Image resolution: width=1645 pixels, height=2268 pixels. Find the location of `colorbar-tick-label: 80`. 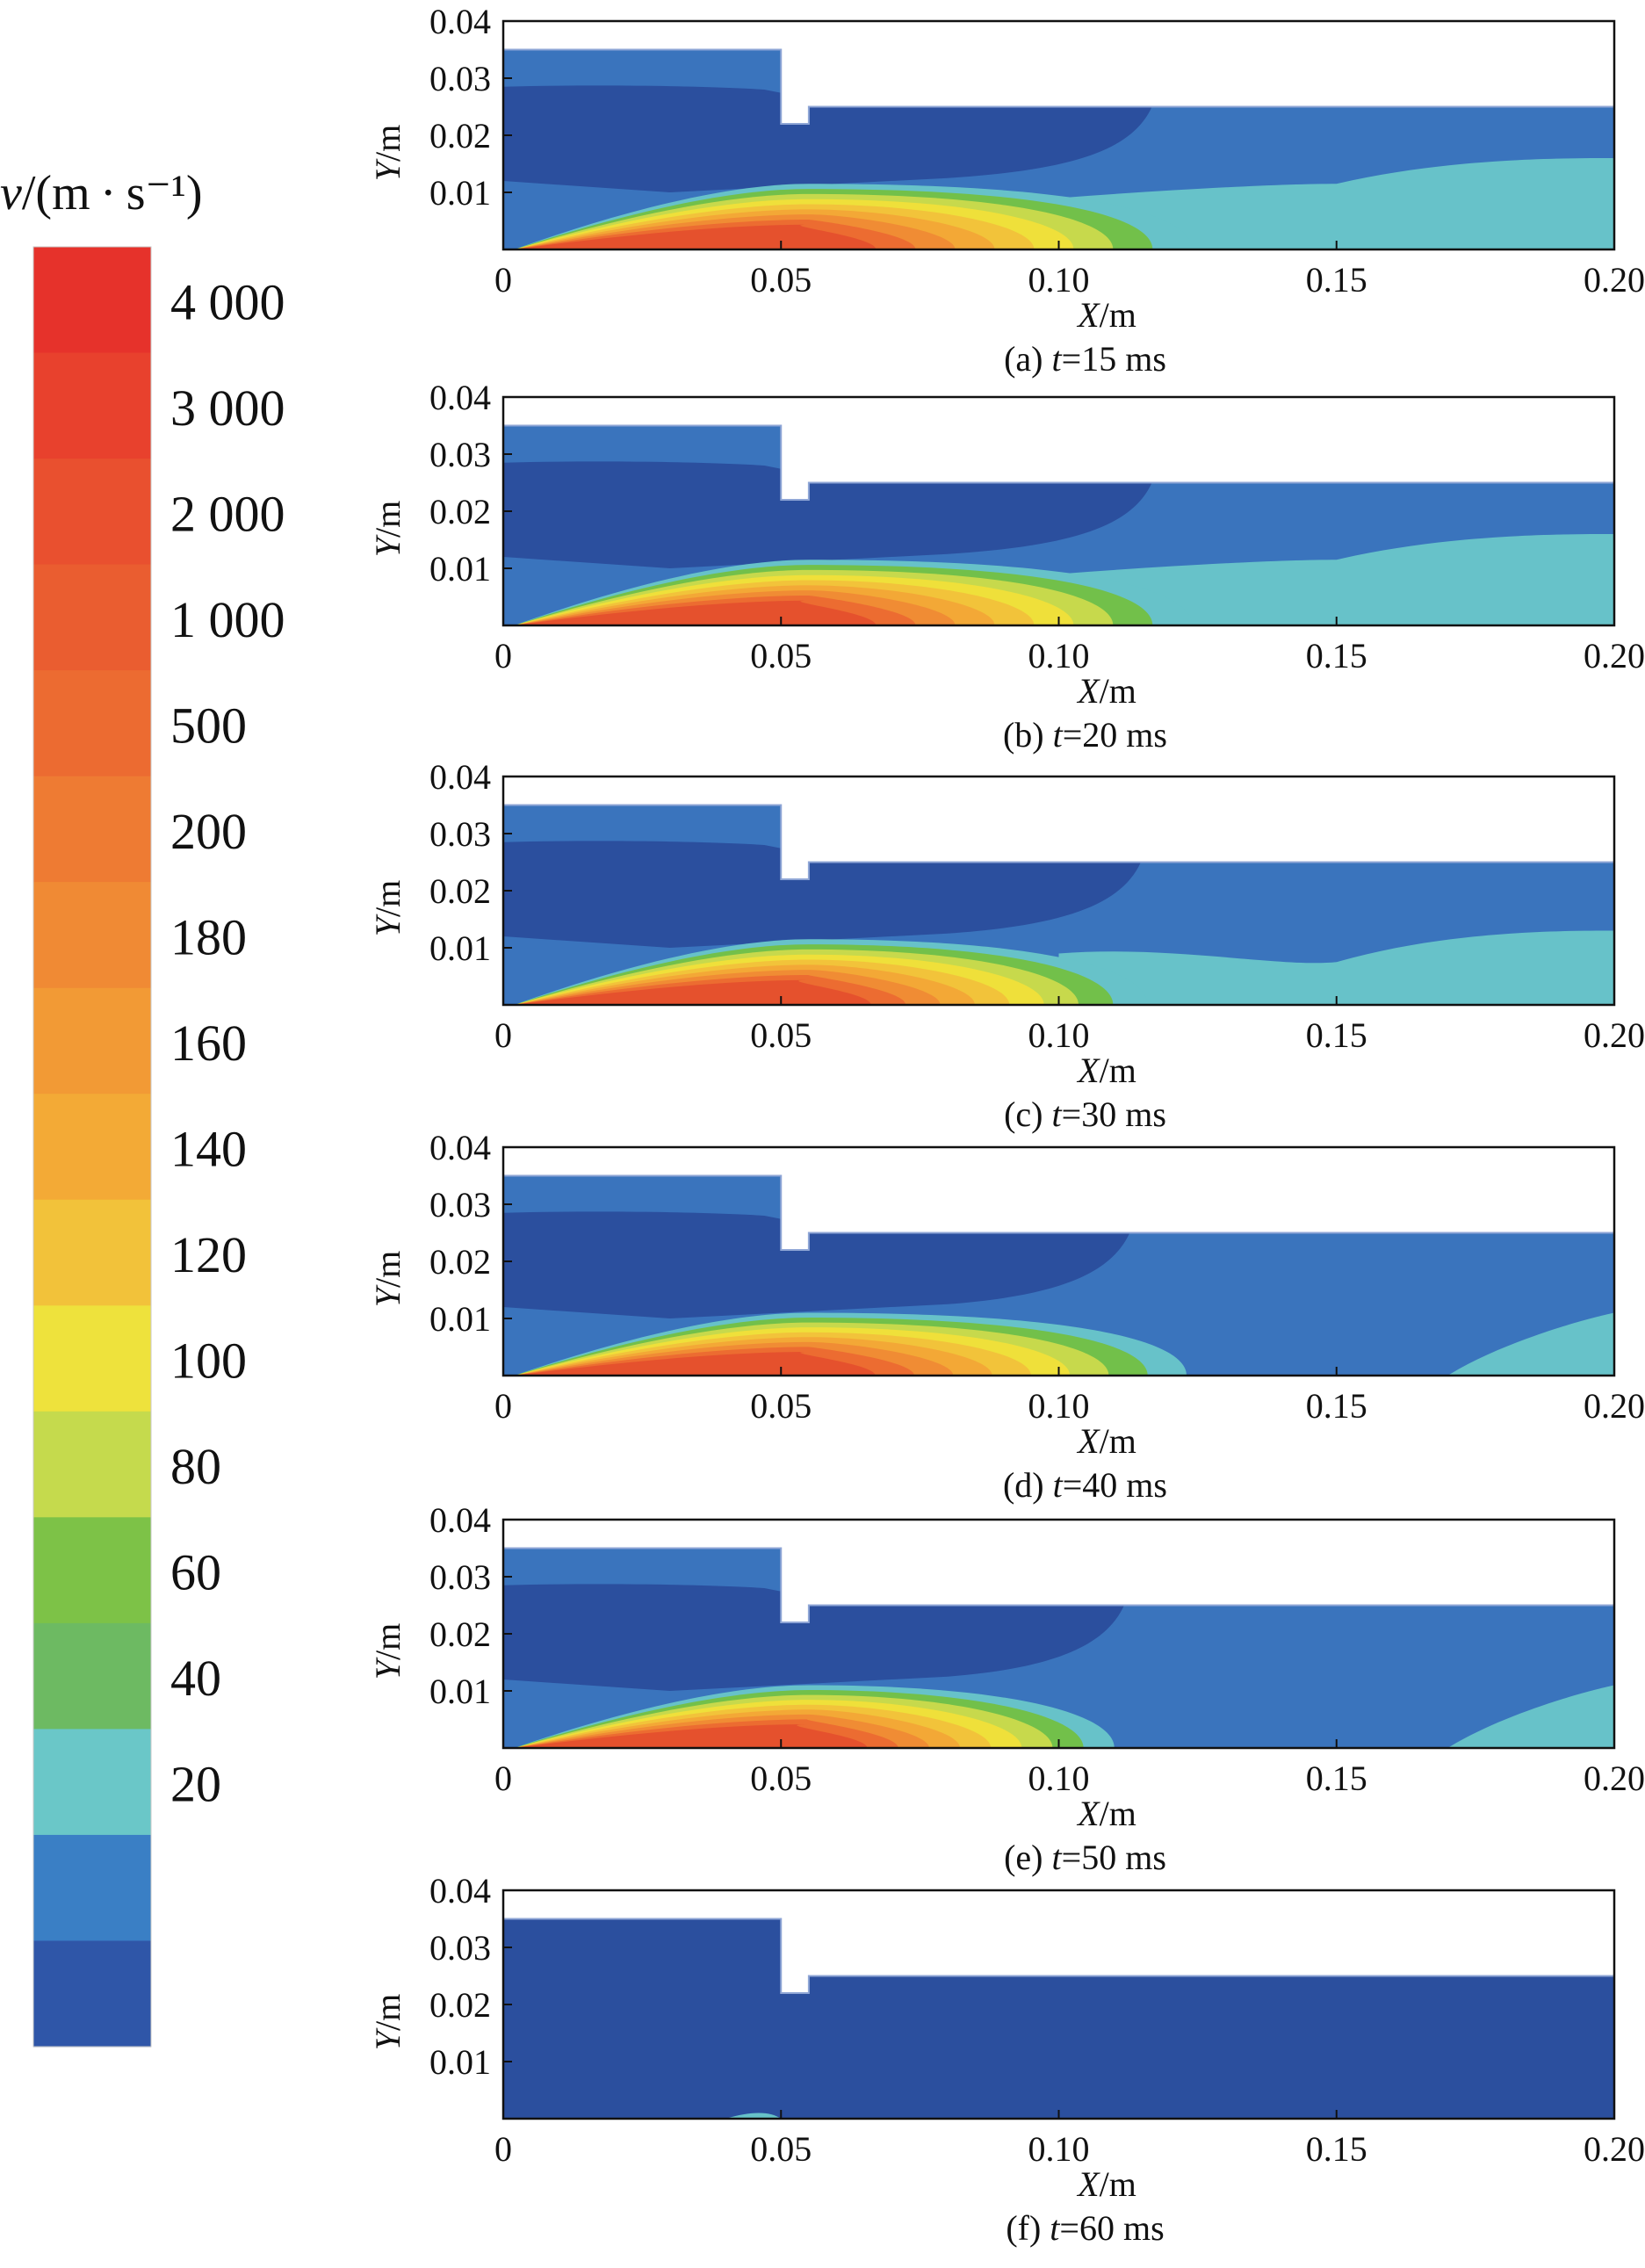

colorbar-tick-label: 80 is located at coordinates (195, 1467).